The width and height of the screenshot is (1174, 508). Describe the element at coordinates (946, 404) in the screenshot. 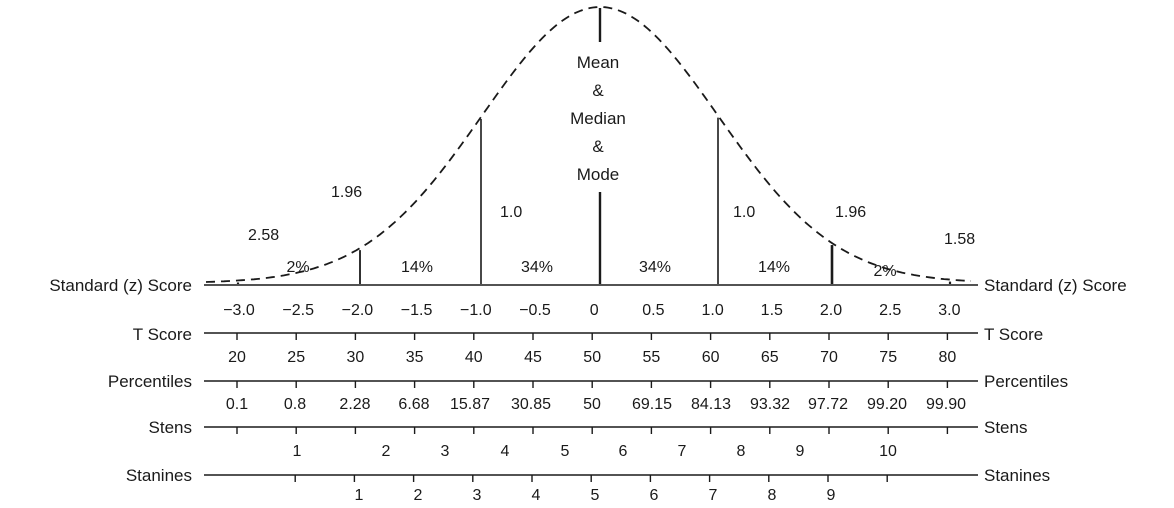

I see `percentile-value: 99.90` at that location.